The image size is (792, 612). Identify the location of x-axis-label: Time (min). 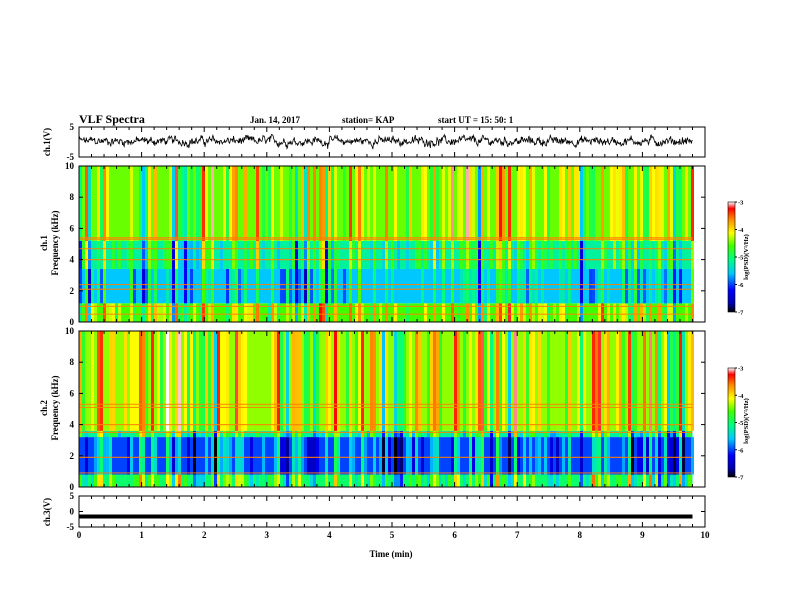
(390, 554).